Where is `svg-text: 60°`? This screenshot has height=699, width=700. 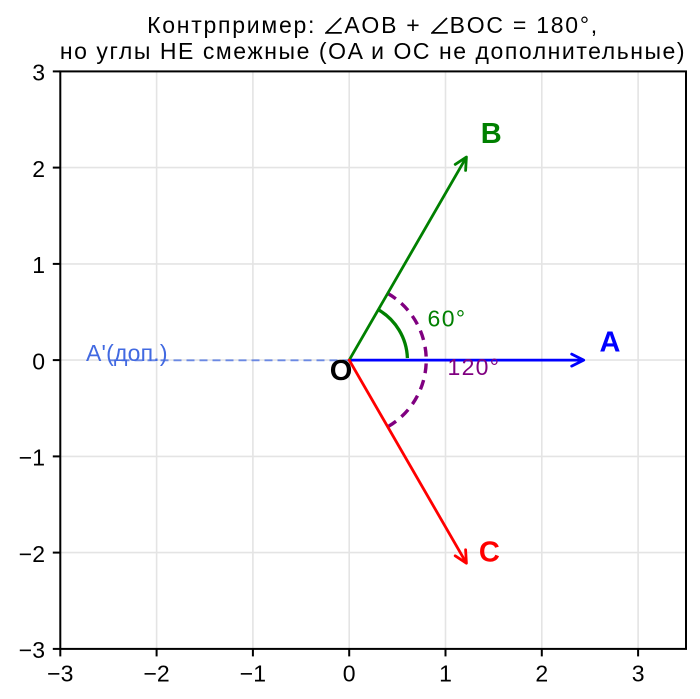
svg-text: 60° is located at coordinates (447, 318).